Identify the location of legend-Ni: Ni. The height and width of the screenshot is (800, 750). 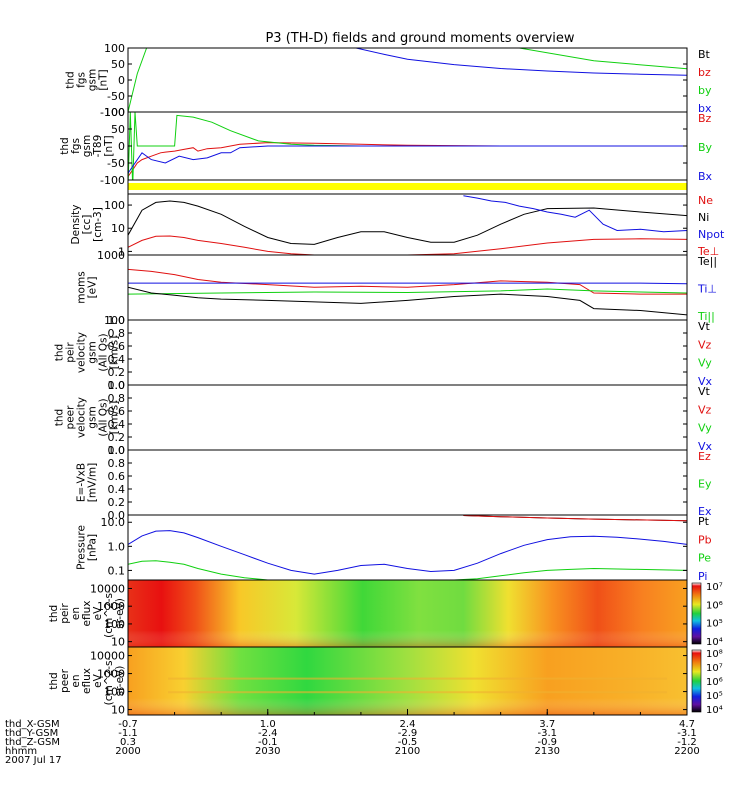
(703, 217).